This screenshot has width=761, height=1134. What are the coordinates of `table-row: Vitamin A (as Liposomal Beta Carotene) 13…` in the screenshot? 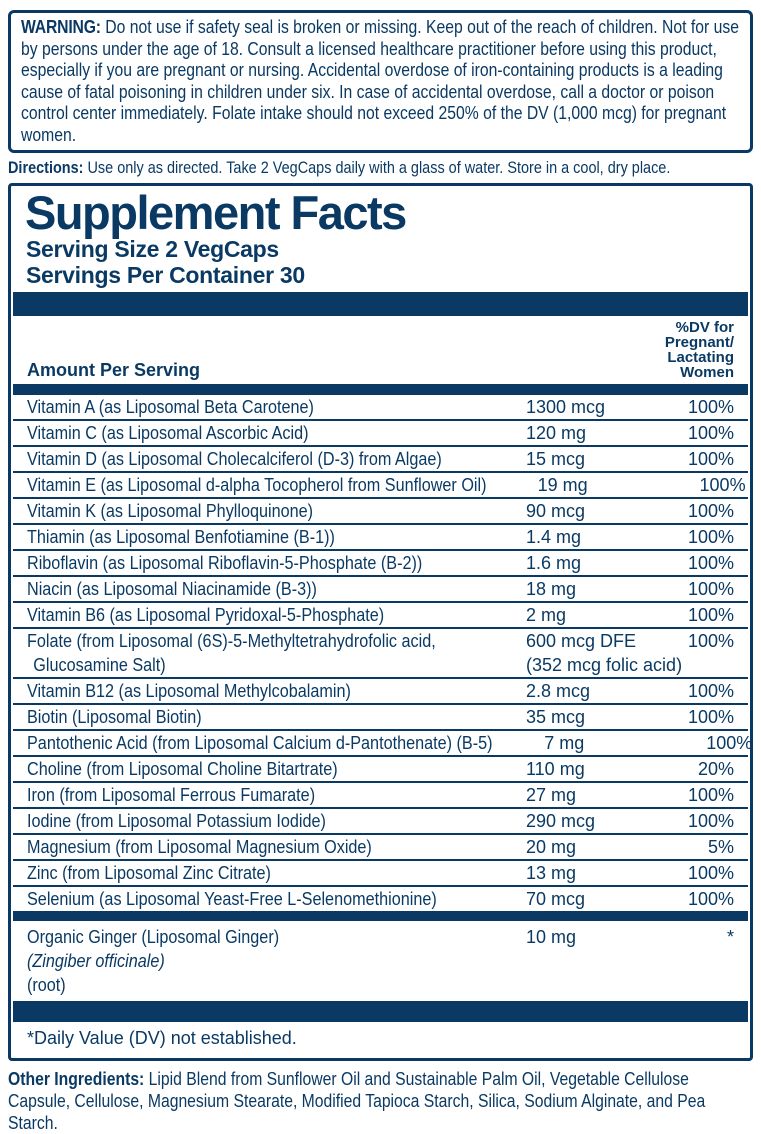 It's located at (380, 407).